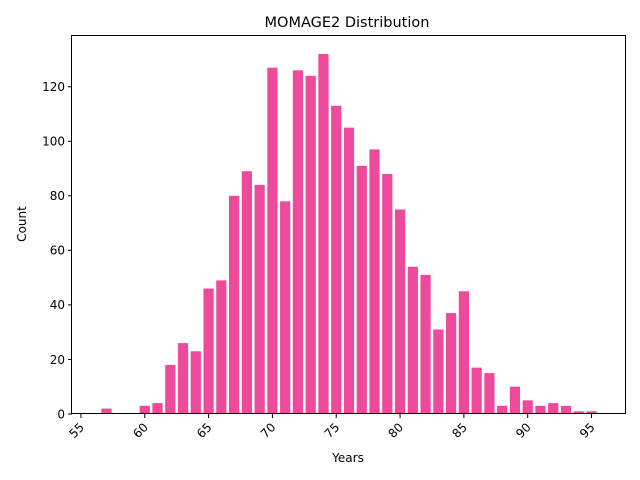  I want to click on x-tick-label-55: 55, so click(76, 430).